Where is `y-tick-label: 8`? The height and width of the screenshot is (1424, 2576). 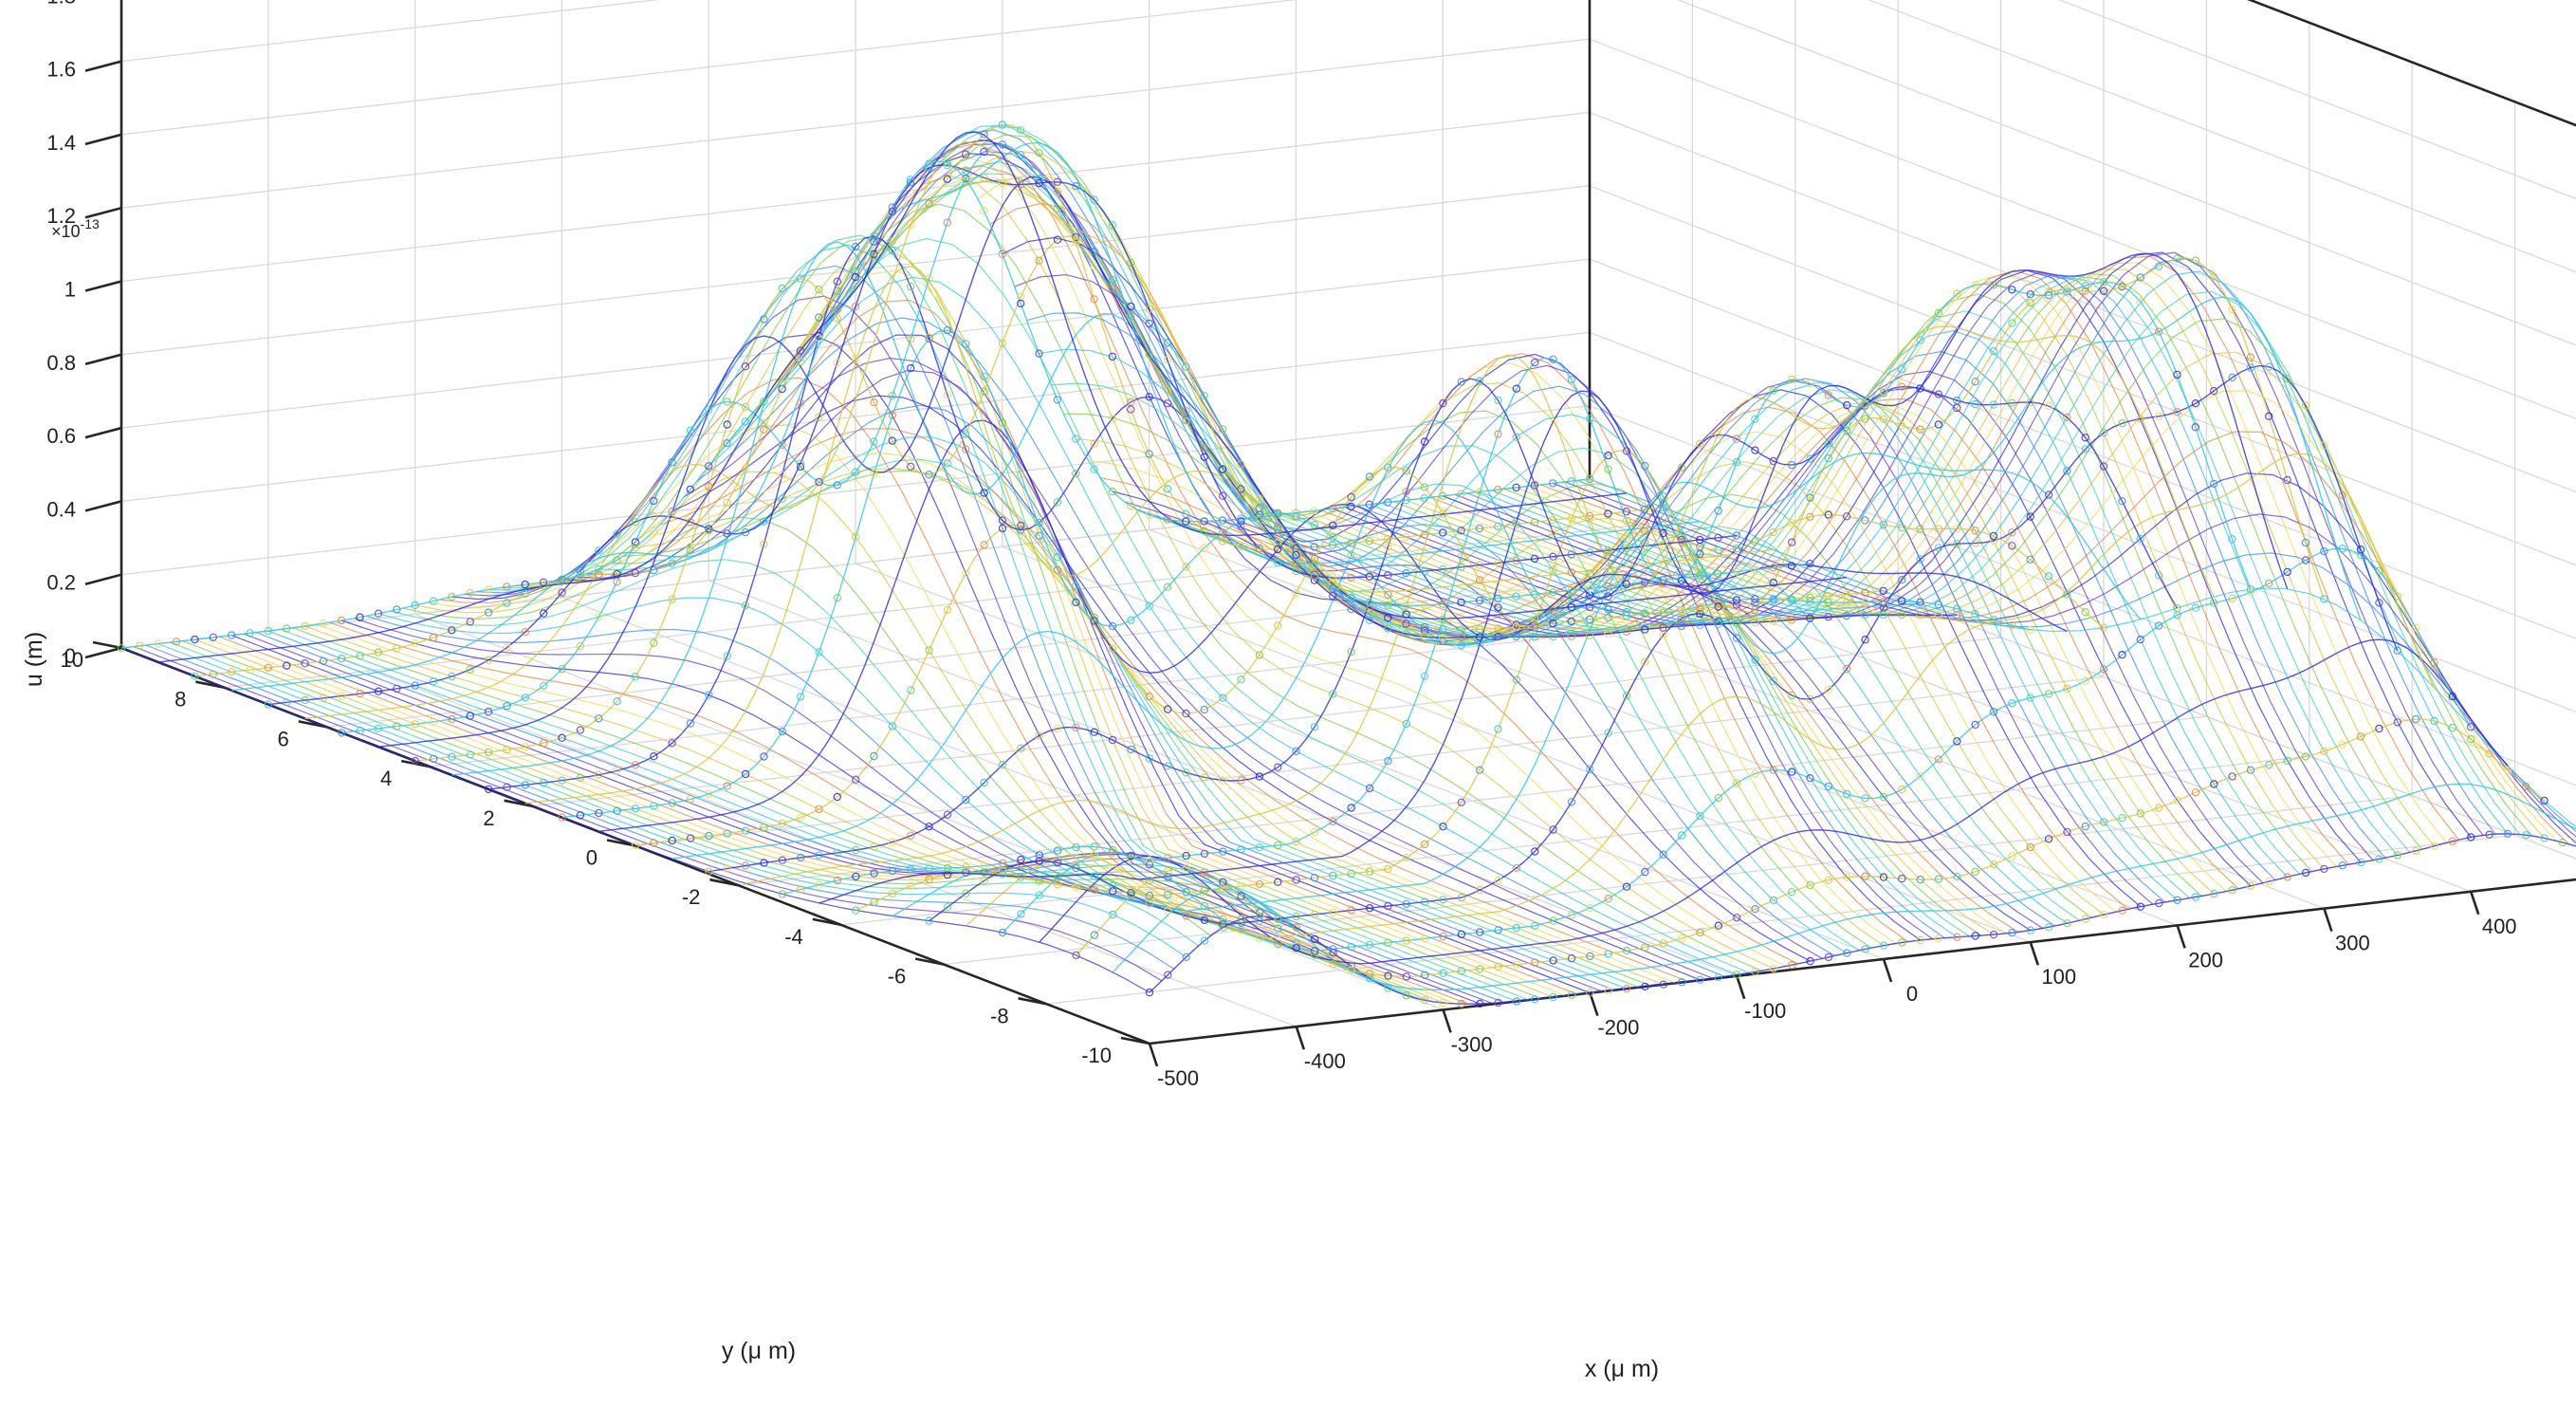 y-tick-label: 8 is located at coordinates (180, 700).